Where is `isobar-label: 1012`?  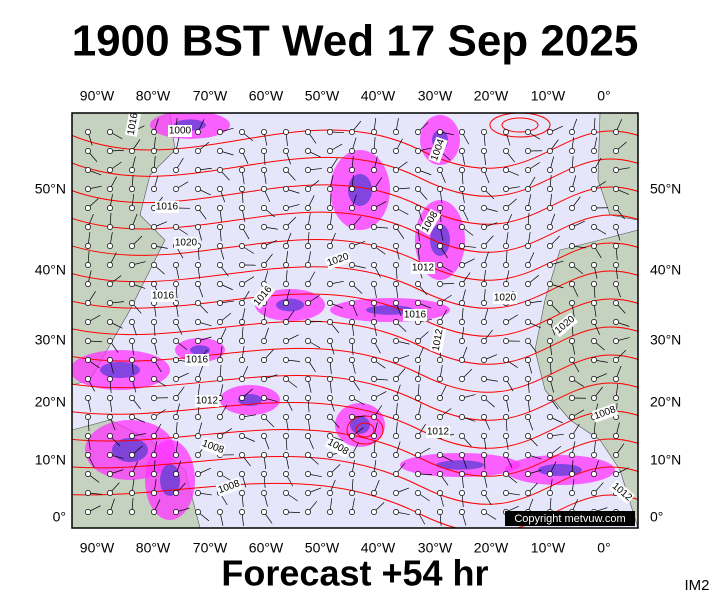 isobar-label: 1012 is located at coordinates (438, 432).